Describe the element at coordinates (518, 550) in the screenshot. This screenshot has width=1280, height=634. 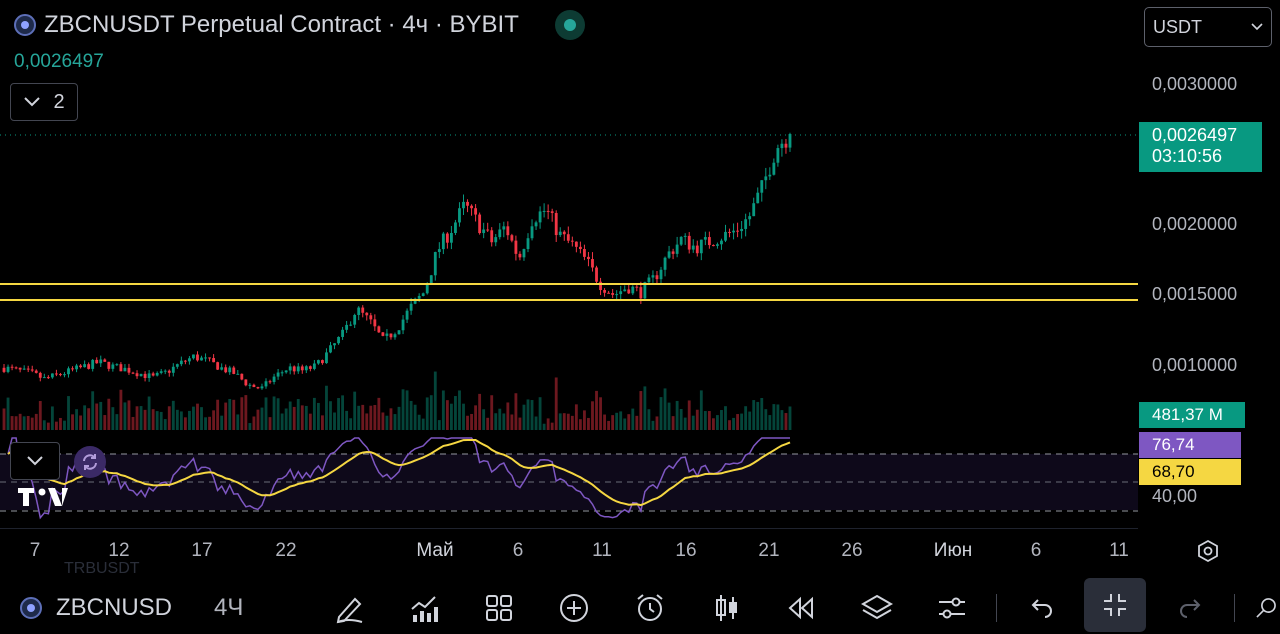
I see `x-tick-label: 6` at that location.